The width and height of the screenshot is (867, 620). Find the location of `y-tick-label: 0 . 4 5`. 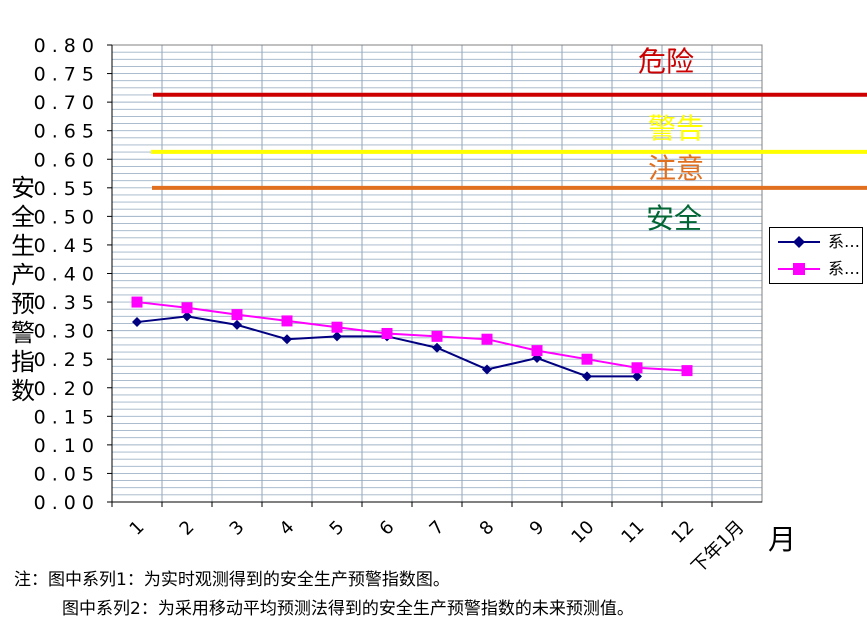

y-tick-label: 0 . 4 5 is located at coordinates (64, 246).